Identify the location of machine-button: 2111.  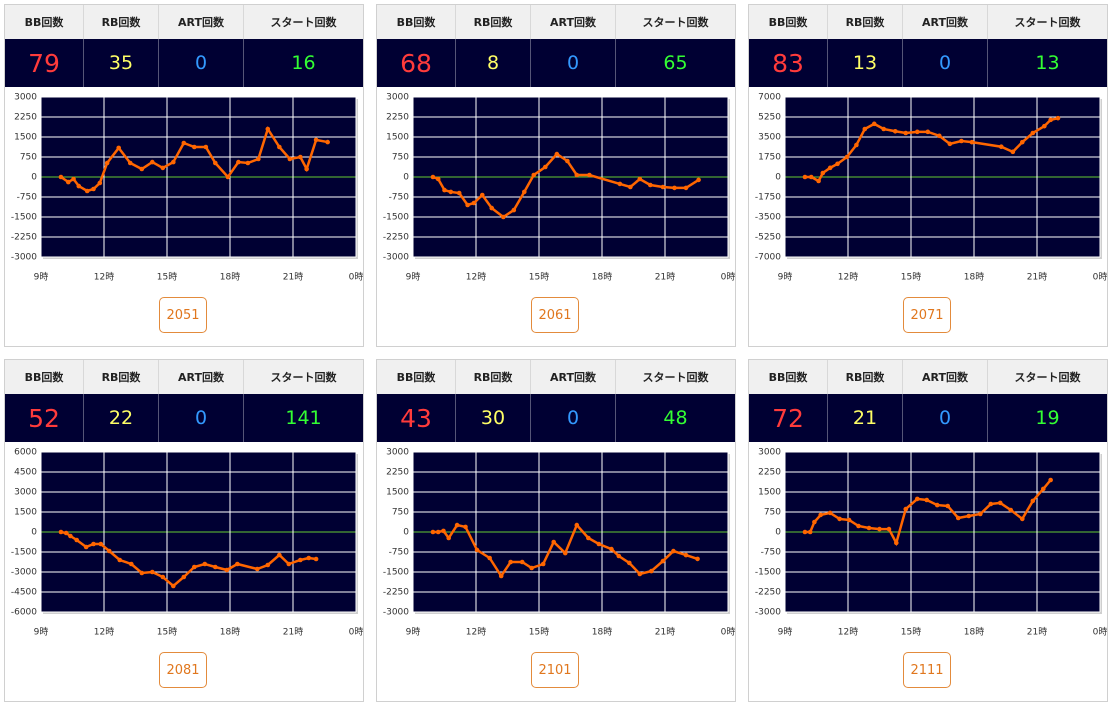
(927, 670).